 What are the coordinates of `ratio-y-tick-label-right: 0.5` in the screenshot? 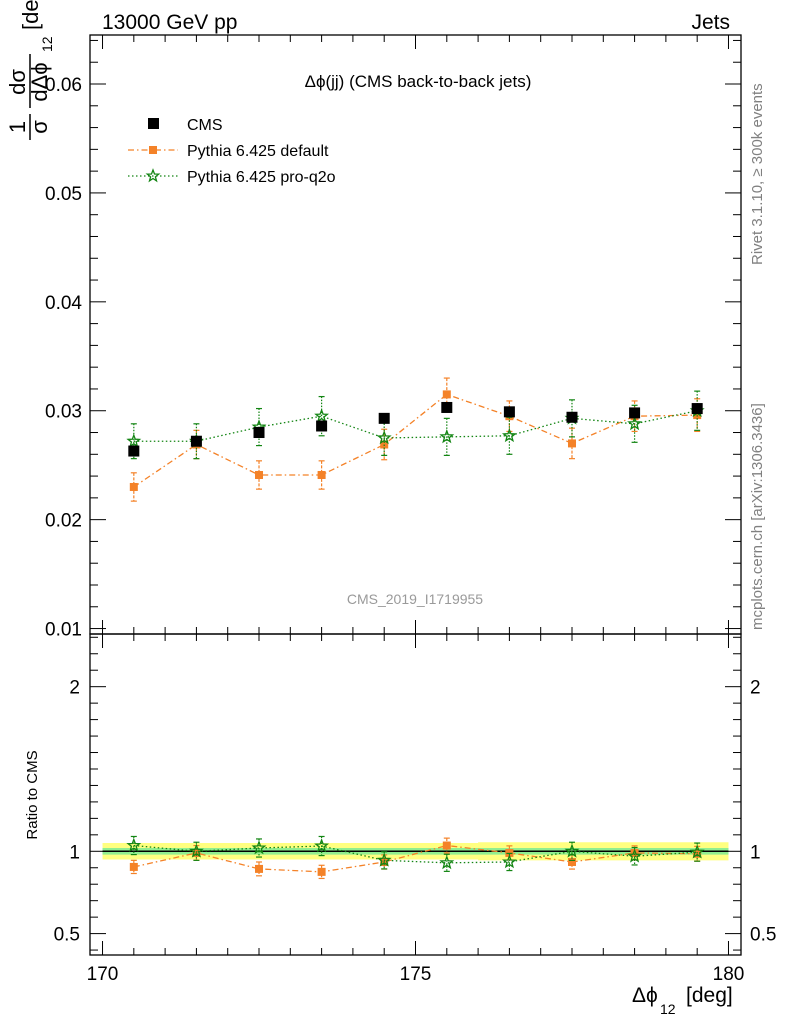 It's located at (763, 935).